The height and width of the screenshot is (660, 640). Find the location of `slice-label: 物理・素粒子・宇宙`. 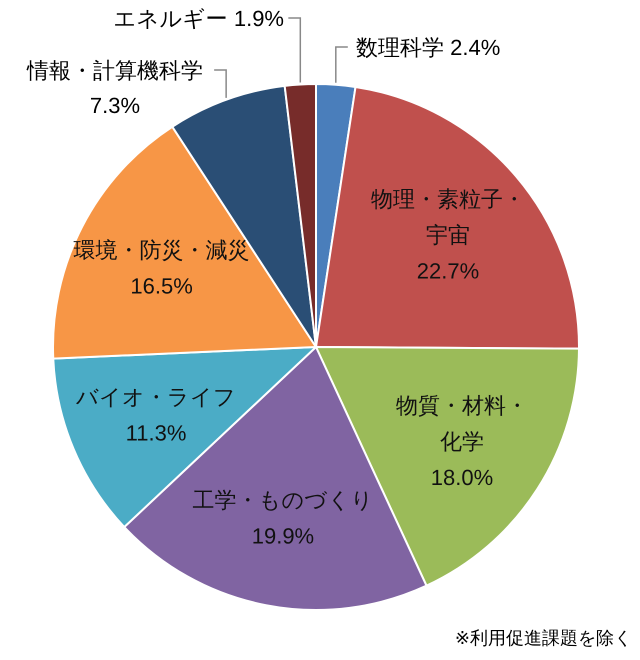

slice-label: 物理・素粒子・宇宙 is located at coordinates (447, 217).